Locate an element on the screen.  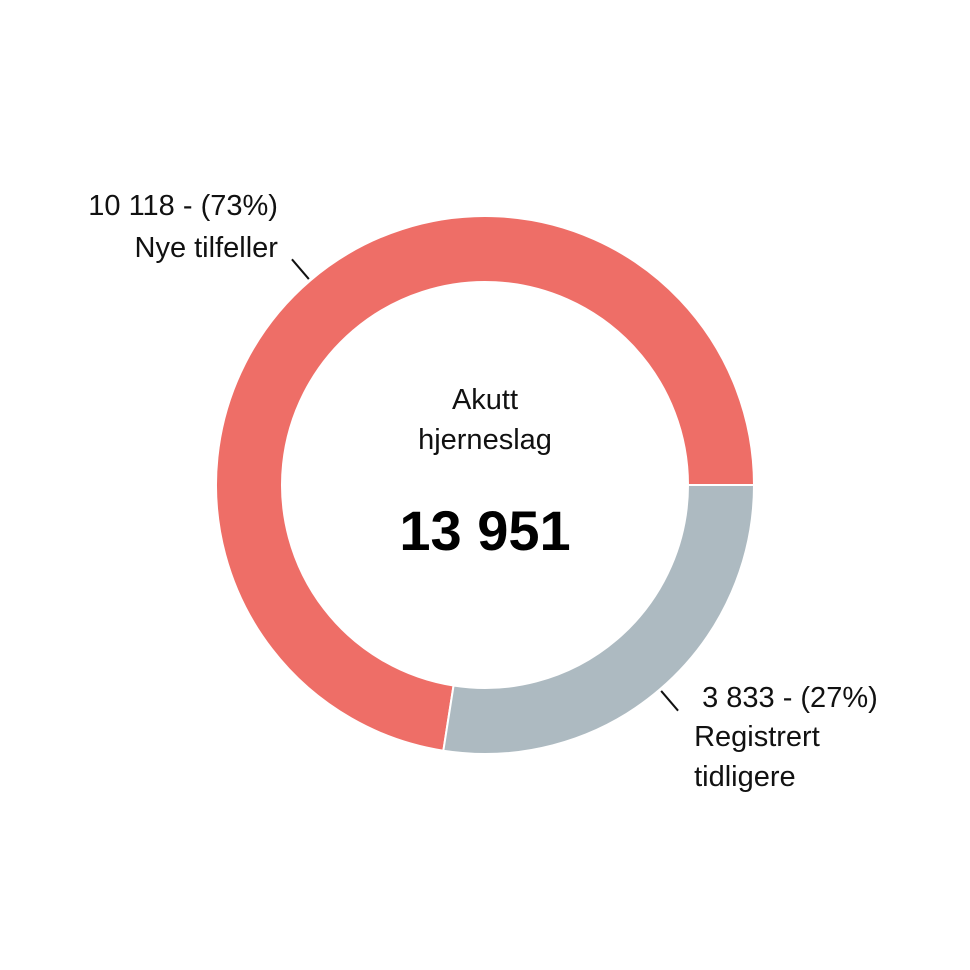
category-label: Nye tilfeller is located at coordinates (206, 248).